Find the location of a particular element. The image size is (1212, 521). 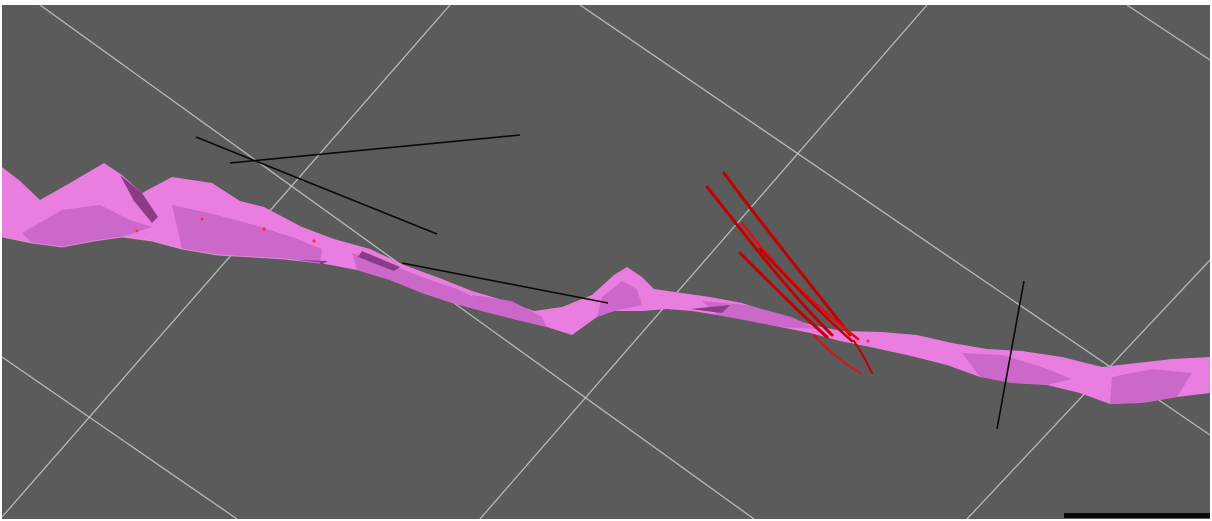

ribbon-highlight-edge is located at coordinates (161, 250).